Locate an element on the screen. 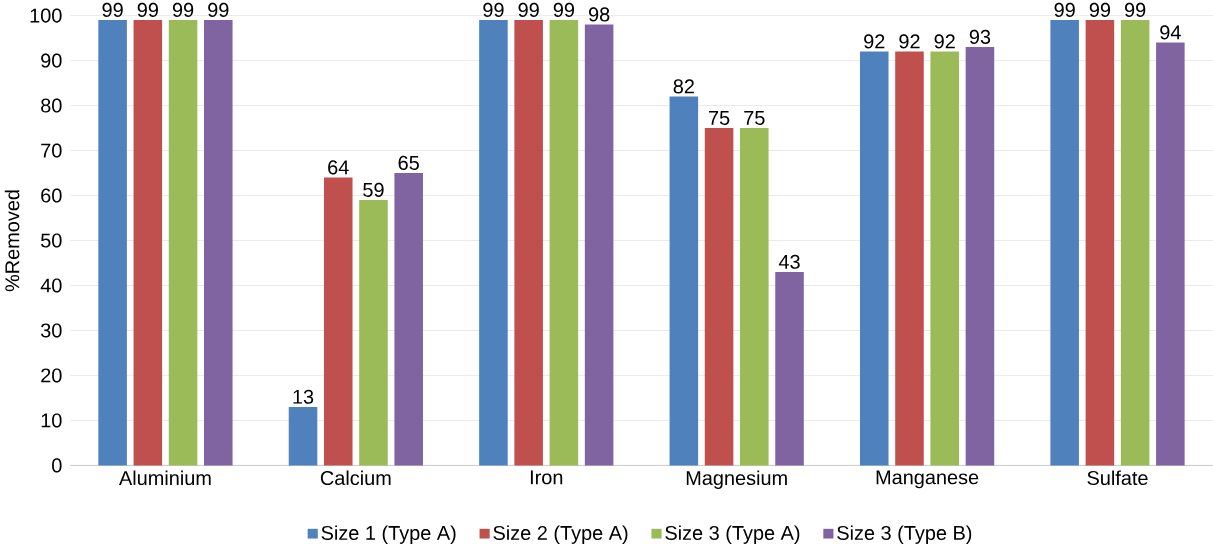 The image size is (1213, 548). data-label: 59 is located at coordinates (373, 190).